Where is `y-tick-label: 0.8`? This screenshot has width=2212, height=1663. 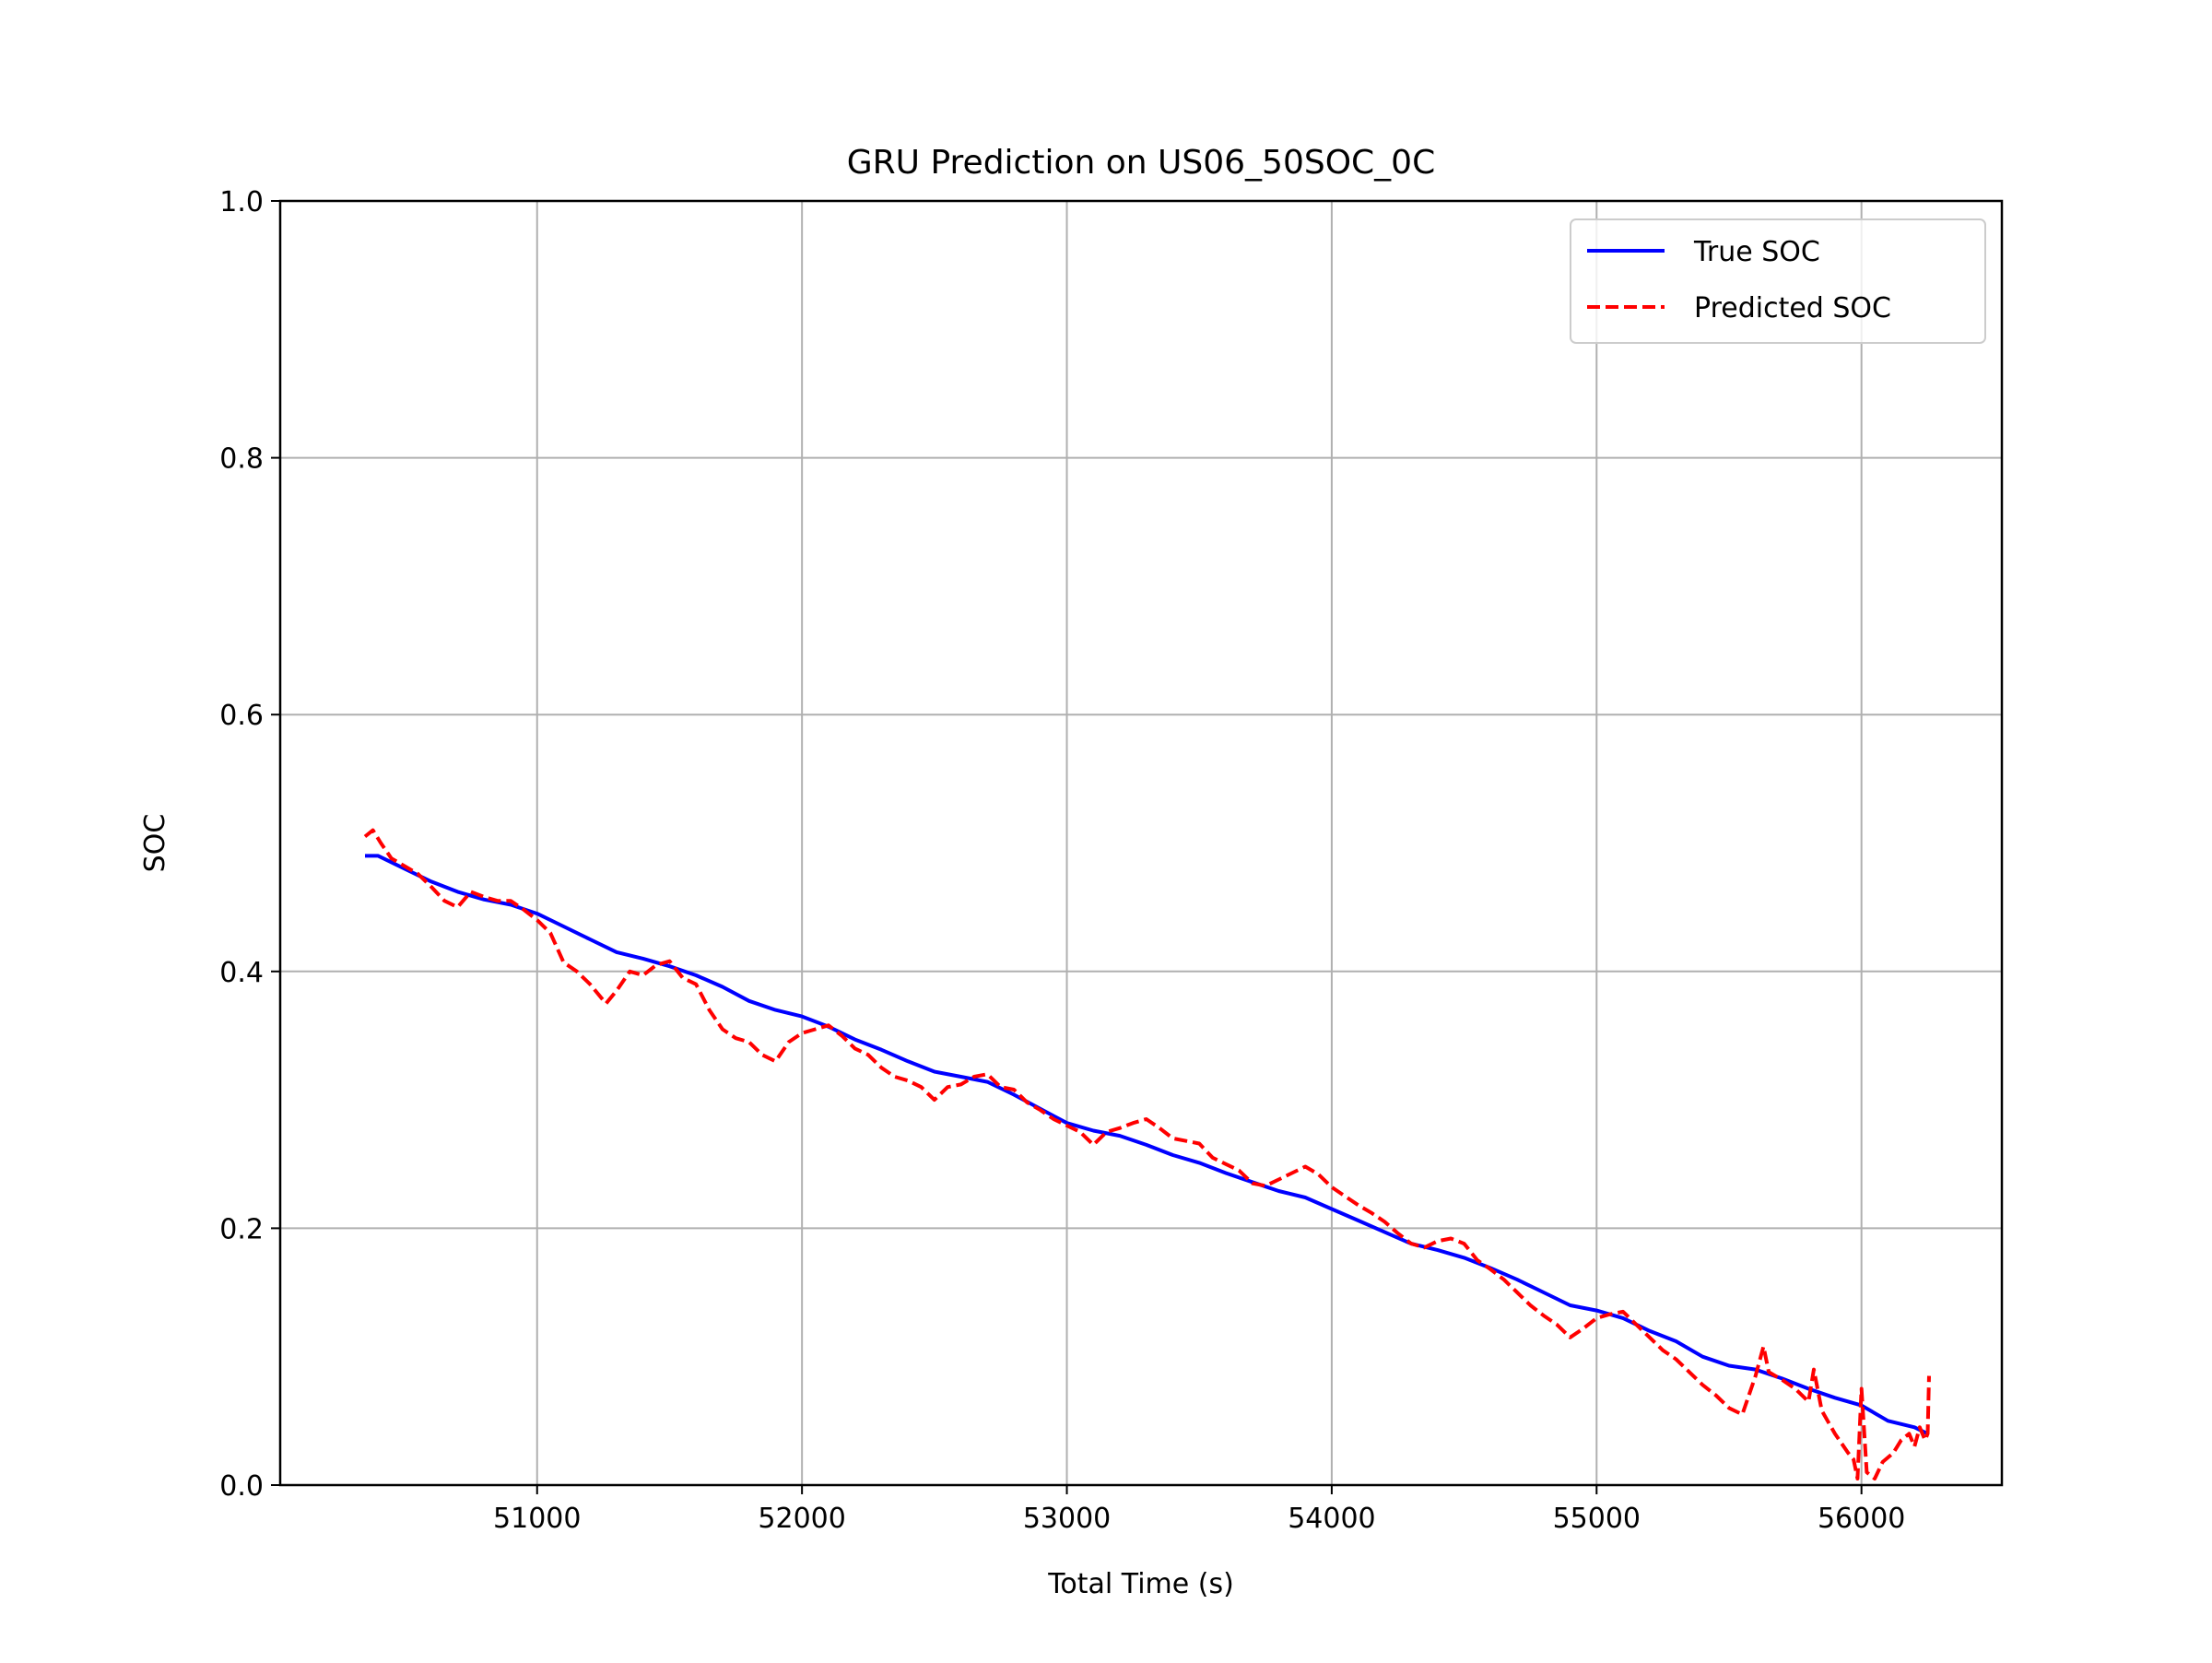
y-tick-label: 0.8 is located at coordinates (241, 459).